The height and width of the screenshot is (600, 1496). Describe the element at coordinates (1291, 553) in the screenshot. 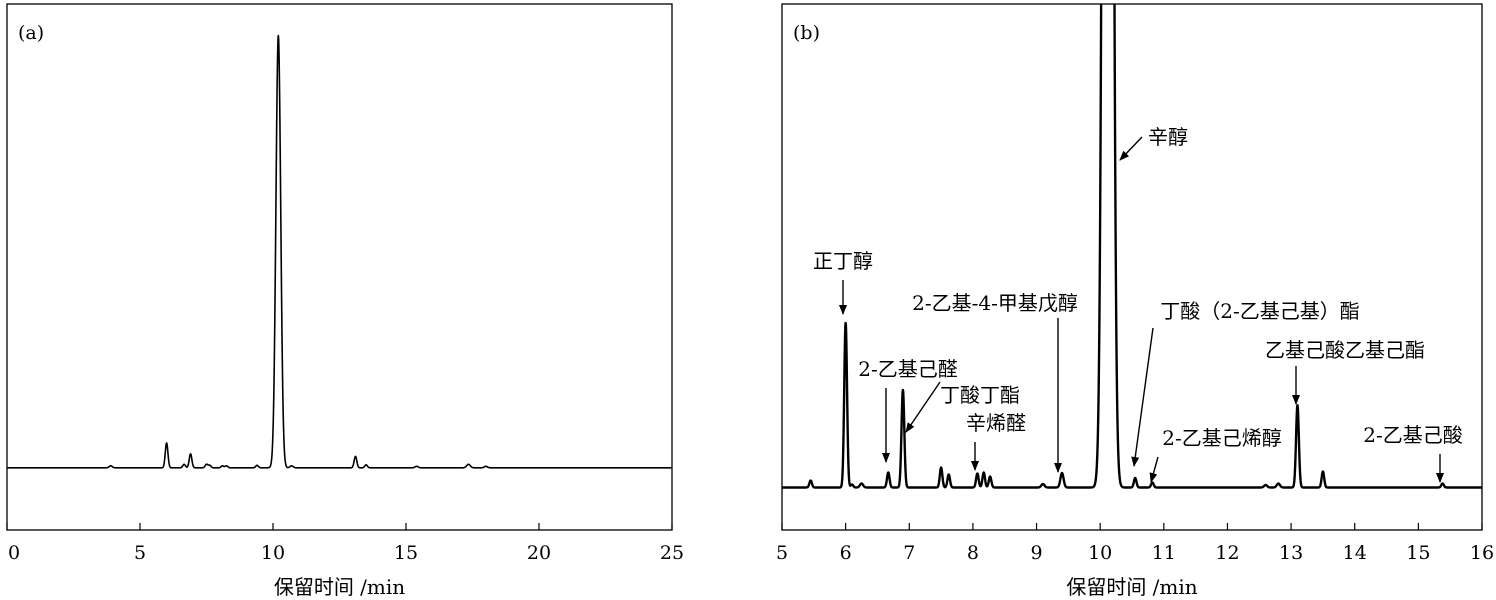

I see `x-tick-label: 13` at that location.